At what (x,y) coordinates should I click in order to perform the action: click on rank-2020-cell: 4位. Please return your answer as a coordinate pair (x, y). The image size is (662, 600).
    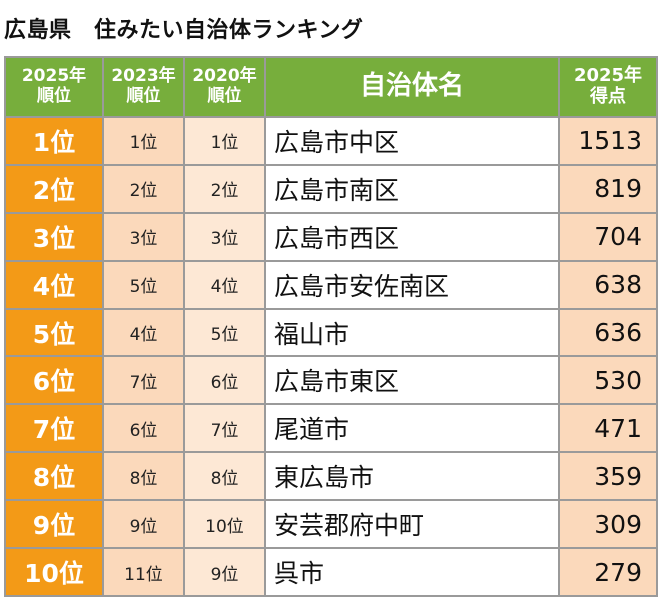
    Looking at the image, I should click on (224, 284).